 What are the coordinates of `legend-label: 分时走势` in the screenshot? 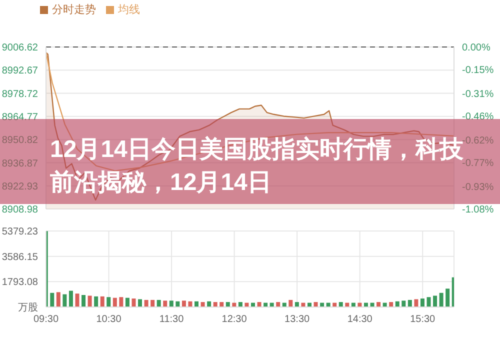 It's located at (74, 10).